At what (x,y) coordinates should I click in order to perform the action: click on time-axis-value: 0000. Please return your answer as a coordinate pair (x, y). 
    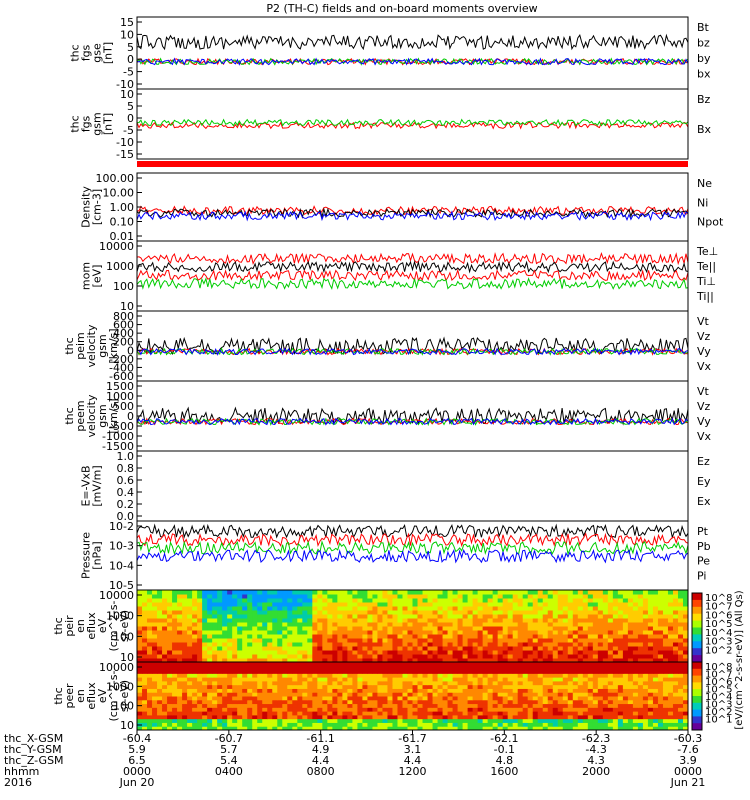
    Looking at the image, I should click on (688, 771).